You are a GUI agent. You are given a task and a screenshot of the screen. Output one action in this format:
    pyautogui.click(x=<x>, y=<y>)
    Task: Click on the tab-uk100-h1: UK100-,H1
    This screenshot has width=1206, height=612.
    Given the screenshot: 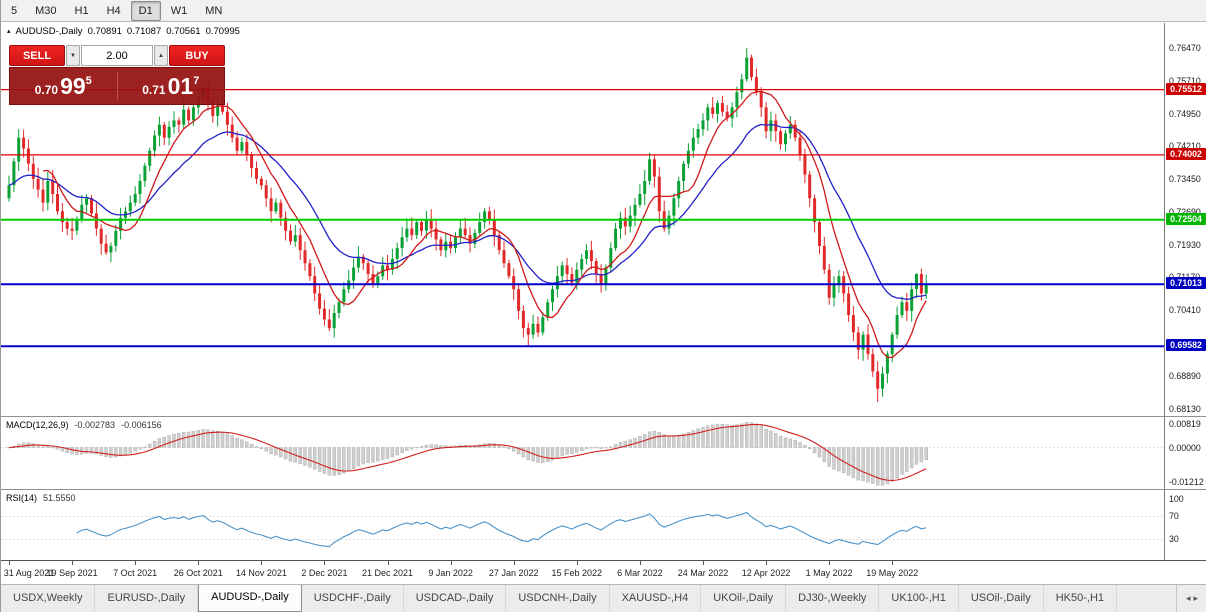 What is the action you would take?
    pyautogui.click(x=919, y=598)
    